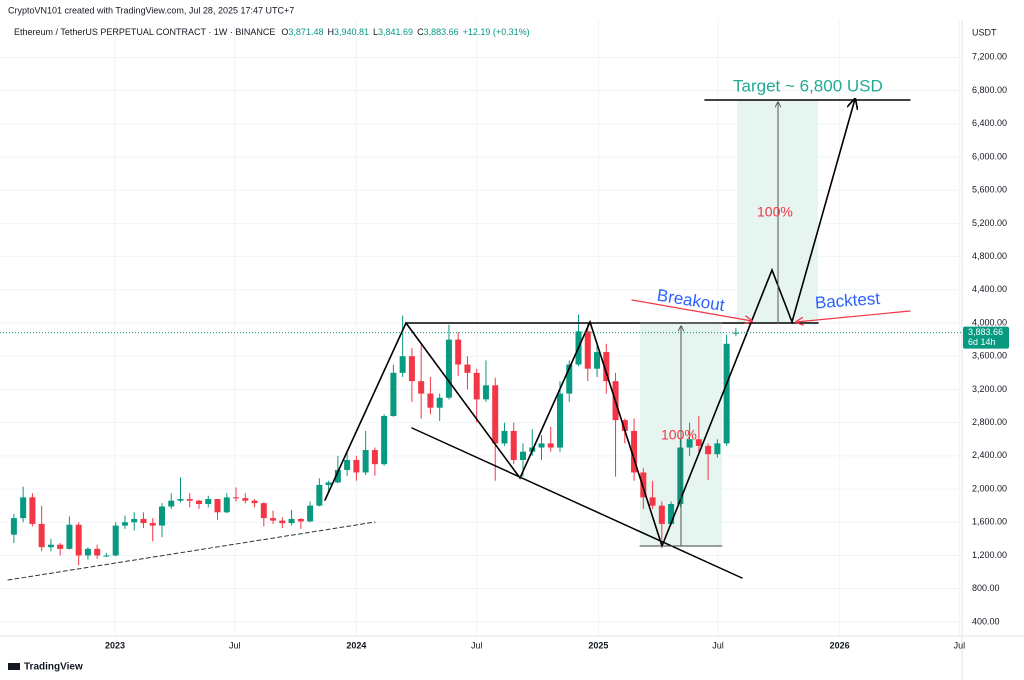 This screenshot has width=1024, height=680. Describe the element at coordinates (989, 123) in the screenshot. I see `y-tick-label: 6,400.00` at that location.